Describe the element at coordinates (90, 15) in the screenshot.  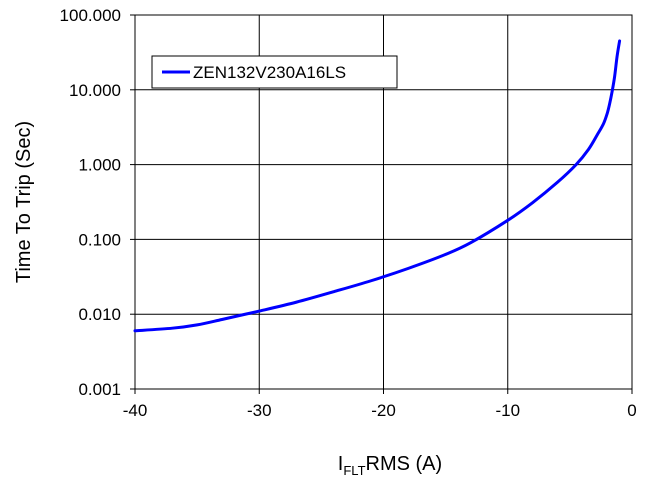
I see `y-tick-label: 100.000` at that location.